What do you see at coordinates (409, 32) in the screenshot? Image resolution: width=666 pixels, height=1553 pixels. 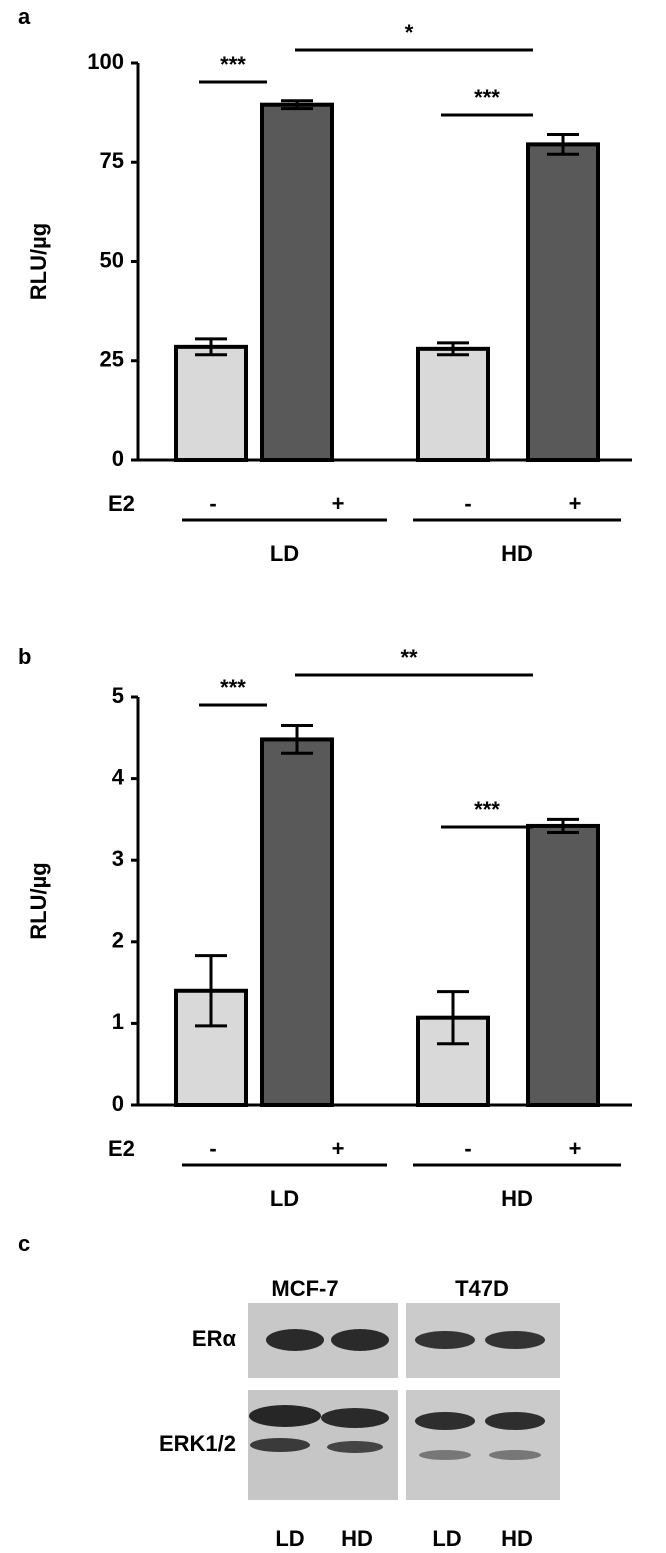 I see `significance-label: *` at bounding box center [409, 32].